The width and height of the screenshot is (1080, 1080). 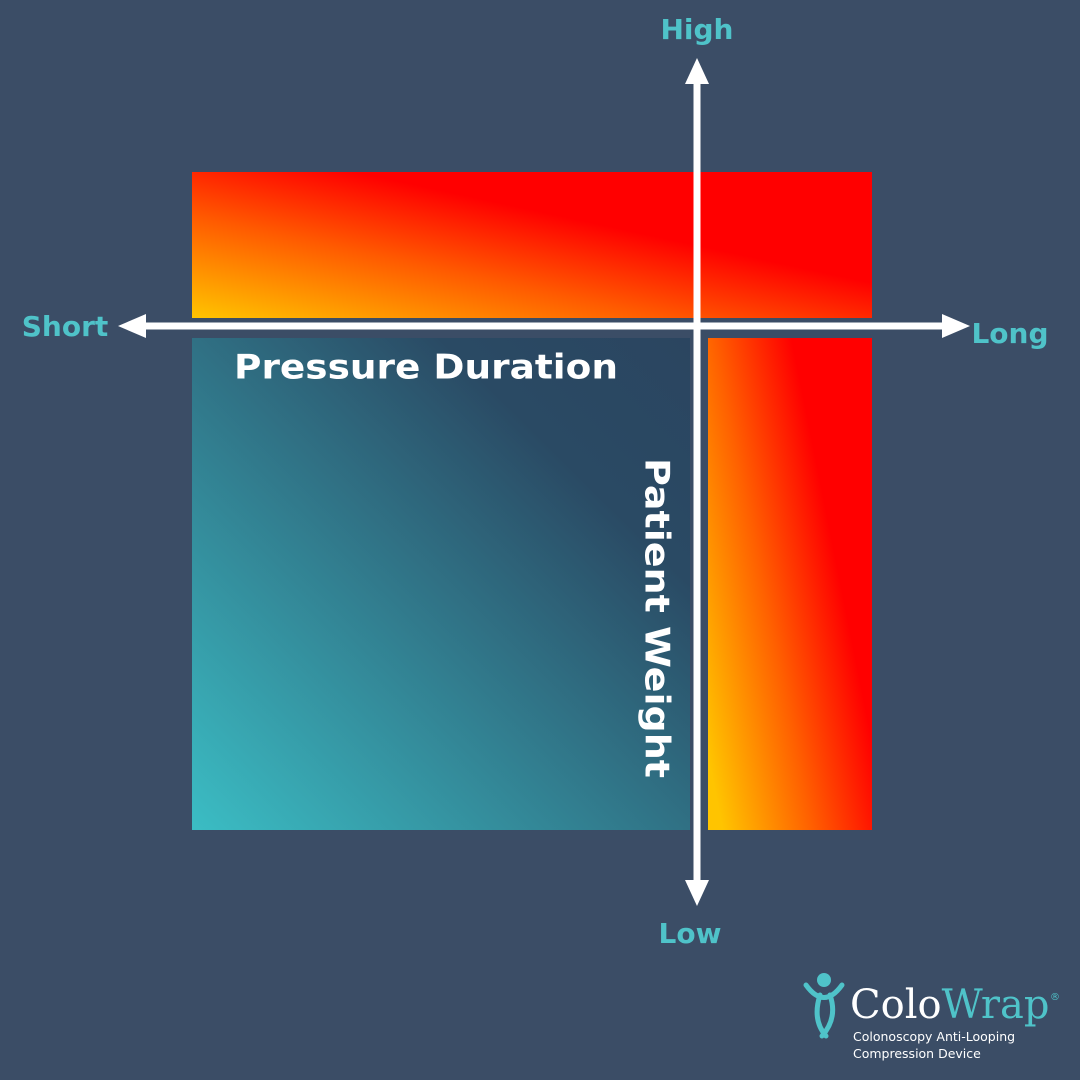 I want to click on logo-name-first: Colo, so click(x=896, y=1005).